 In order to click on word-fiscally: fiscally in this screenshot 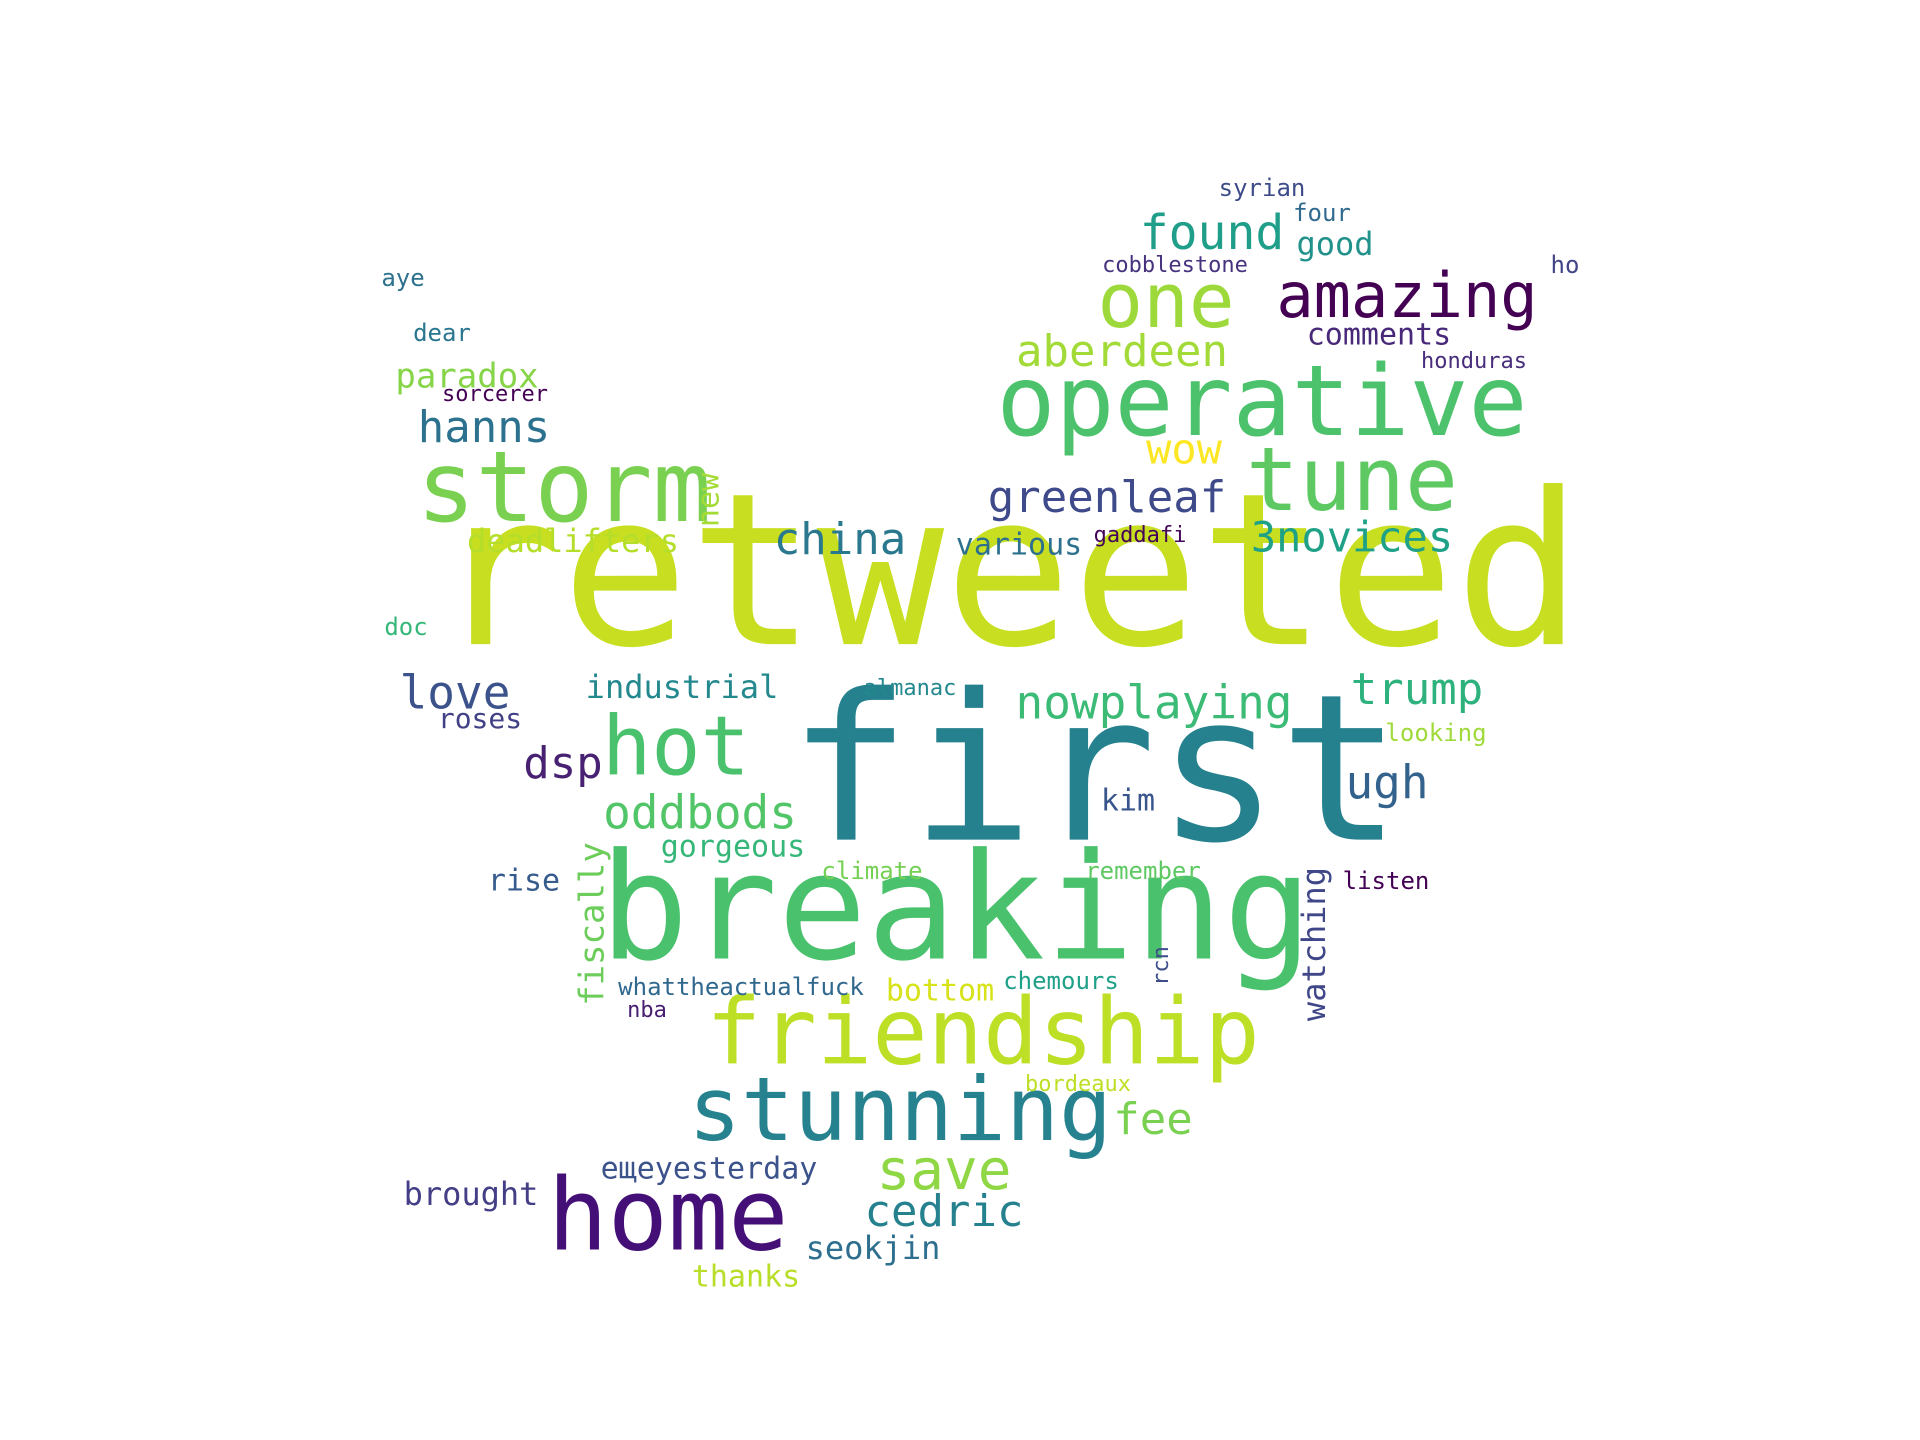, I will do `click(593, 924)`.